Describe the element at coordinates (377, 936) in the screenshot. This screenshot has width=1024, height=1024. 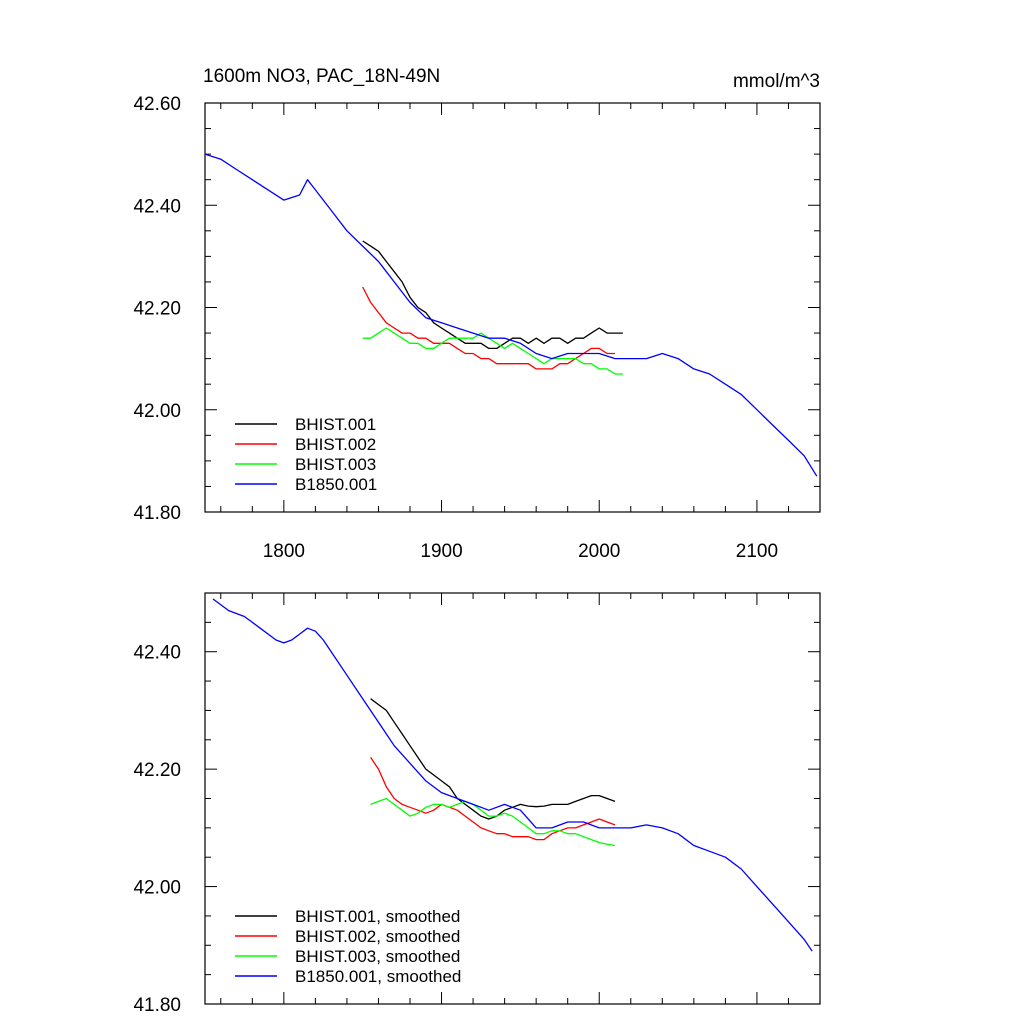
I see `legend-label: BHIST.002, smoothed` at that location.